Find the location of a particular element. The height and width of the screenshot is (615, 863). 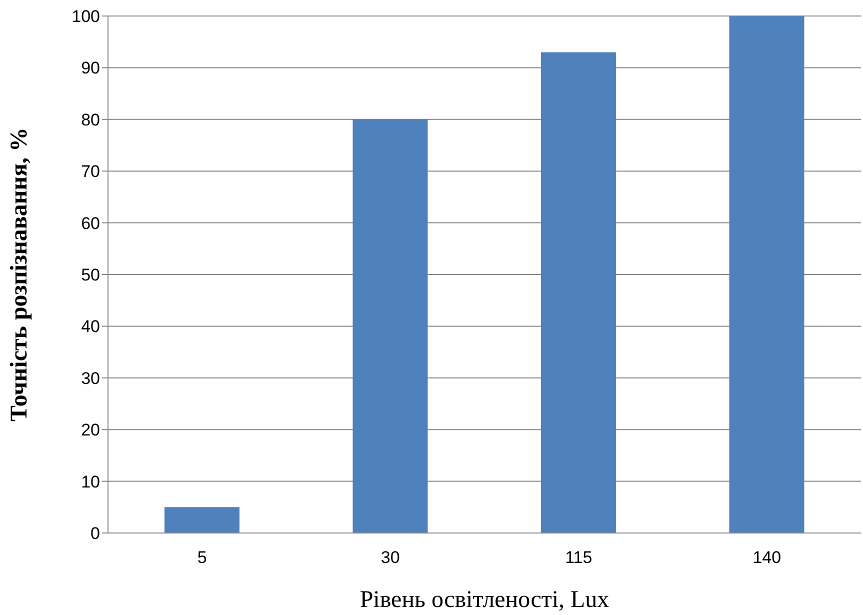

x-axis-title: Рівень освітленості, Lux is located at coordinates (485, 600).